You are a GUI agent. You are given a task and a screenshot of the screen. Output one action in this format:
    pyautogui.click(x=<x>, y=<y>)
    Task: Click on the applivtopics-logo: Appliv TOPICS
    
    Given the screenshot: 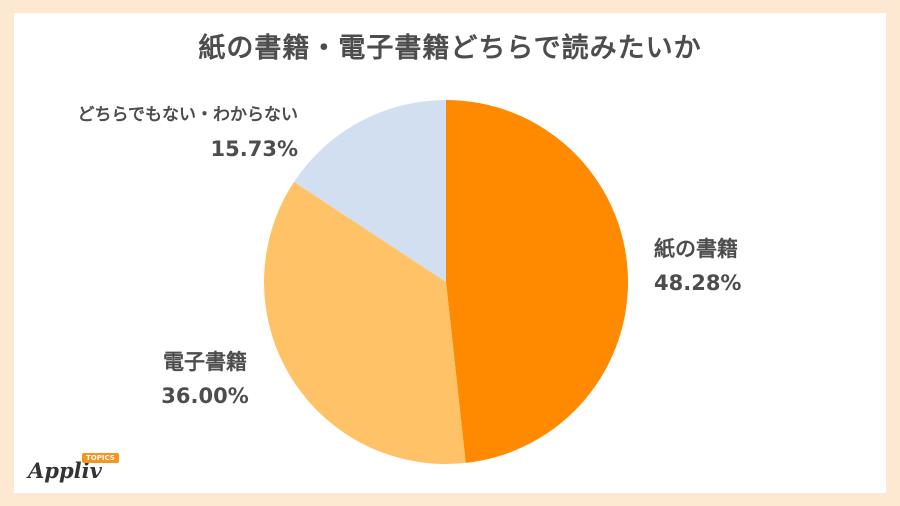 What is the action you would take?
    pyautogui.click(x=78, y=468)
    